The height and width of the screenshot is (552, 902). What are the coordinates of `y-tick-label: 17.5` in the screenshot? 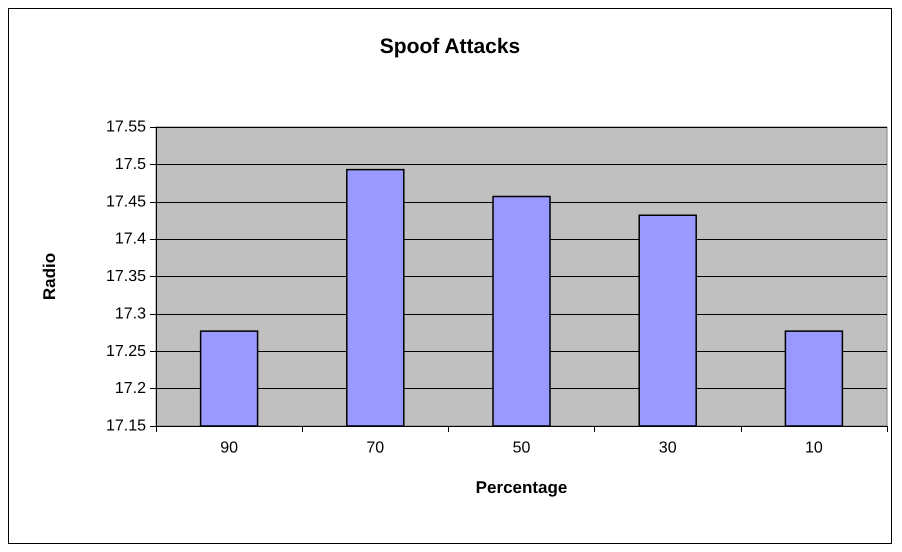 It's located at (130, 164).